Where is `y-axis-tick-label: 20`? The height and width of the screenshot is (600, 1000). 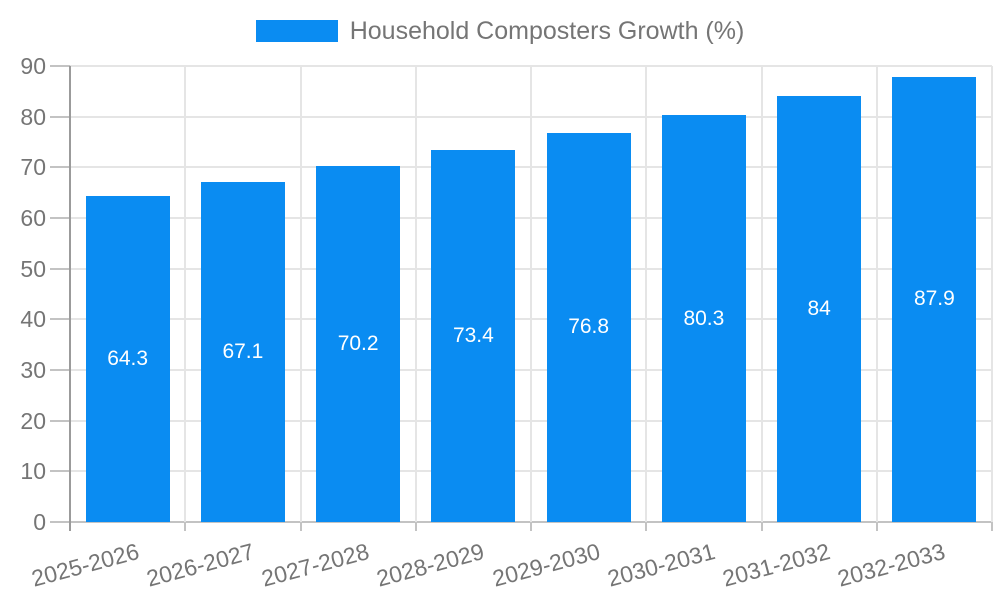
y-axis-tick-label: 20 is located at coordinates (33, 420).